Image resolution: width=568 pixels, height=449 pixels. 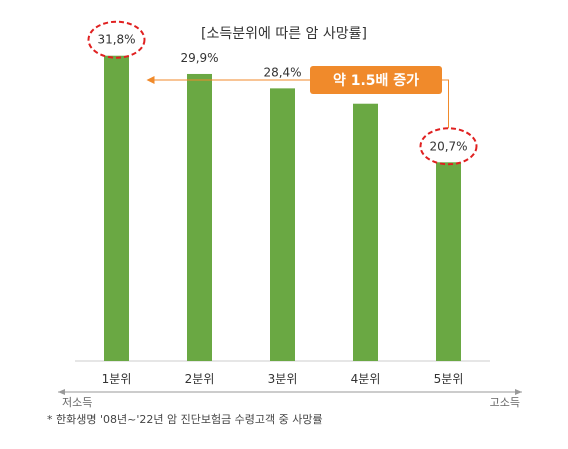 I want to click on increase-callout-text: 약 1.5배 증가, so click(x=376, y=80).